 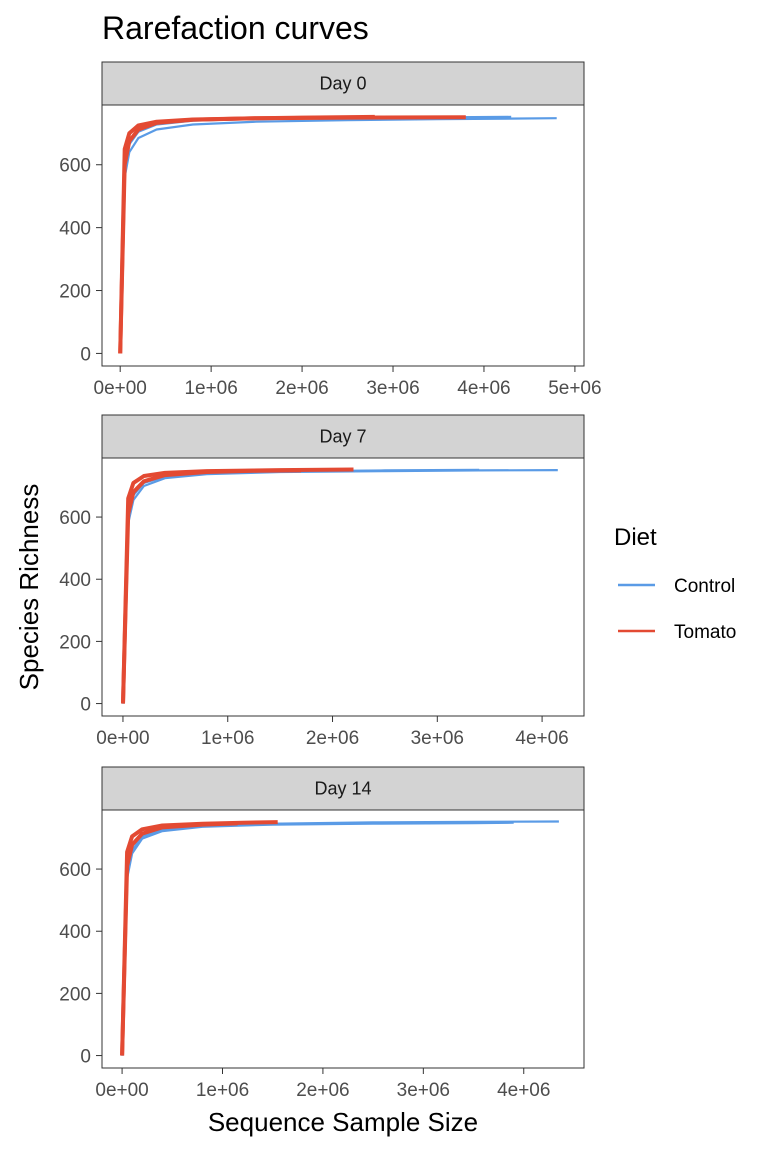 I want to click on facet-strip-label: Day 7, so click(x=342, y=437).